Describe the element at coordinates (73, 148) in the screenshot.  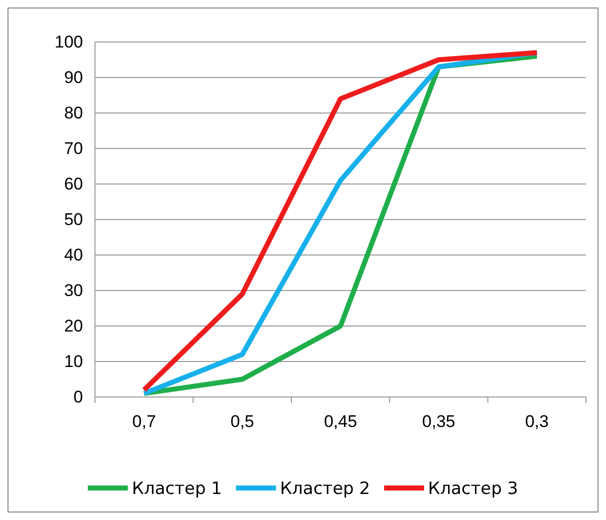
I see `y-tick-label: 70` at that location.